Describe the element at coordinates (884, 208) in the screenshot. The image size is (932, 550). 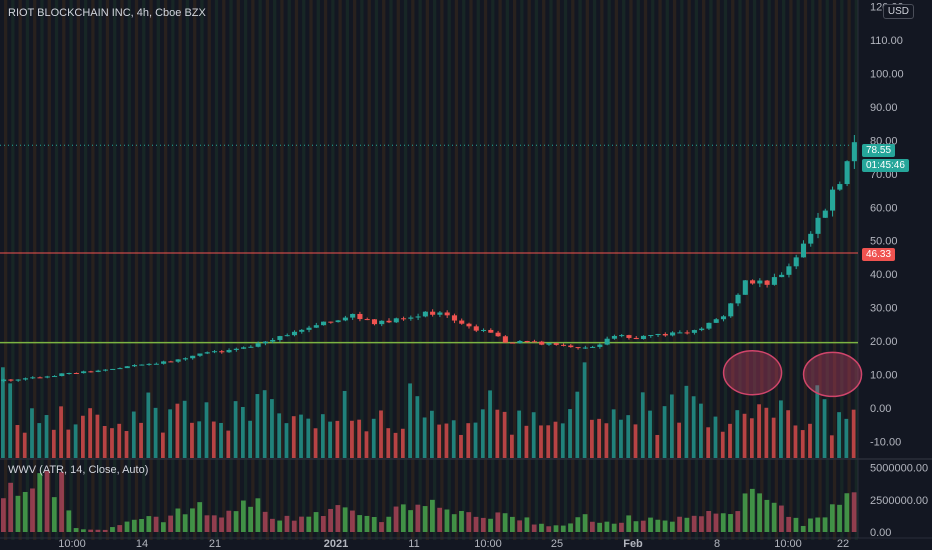
I see `price-axis-tick: 60.00` at that location.